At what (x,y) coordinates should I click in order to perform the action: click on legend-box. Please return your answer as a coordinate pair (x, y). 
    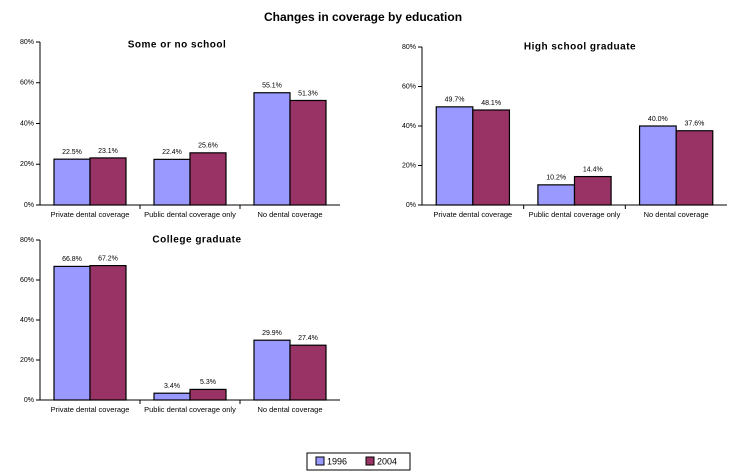
    Looking at the image, I should click on (358, 461).